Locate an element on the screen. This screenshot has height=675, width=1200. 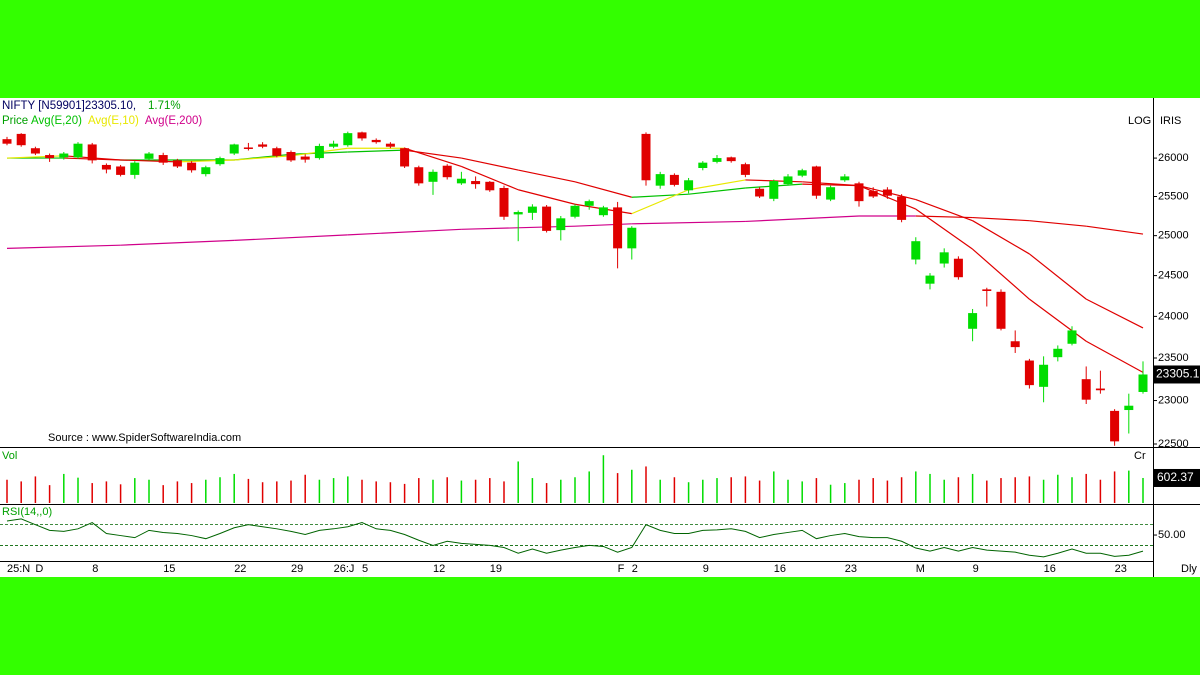
x-tick-label: 29 is located at coordinates (297, 569).